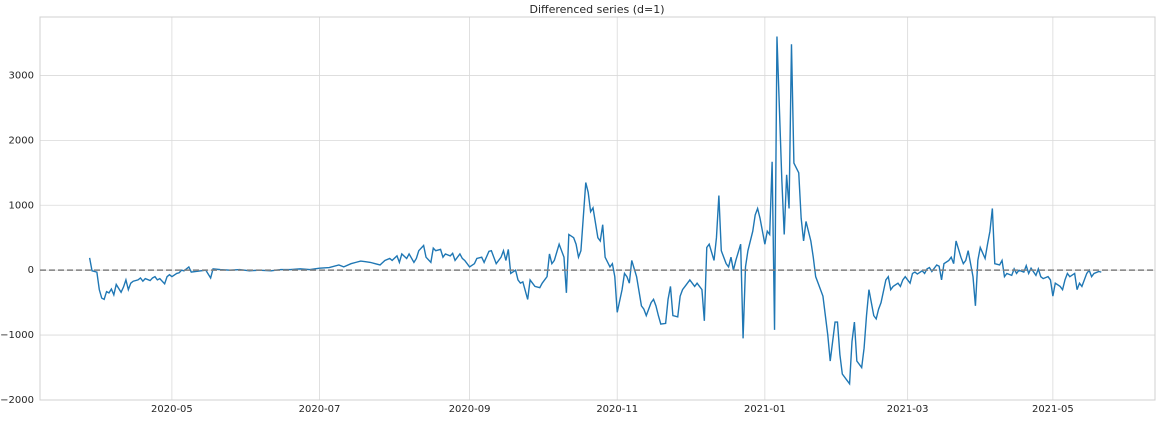 Image resolution: width=1161 pixels, height=421 pixels. Describe the element at coordinates (17, 400) in the screenshot. I see `y-tick-label: −2000` at that location.